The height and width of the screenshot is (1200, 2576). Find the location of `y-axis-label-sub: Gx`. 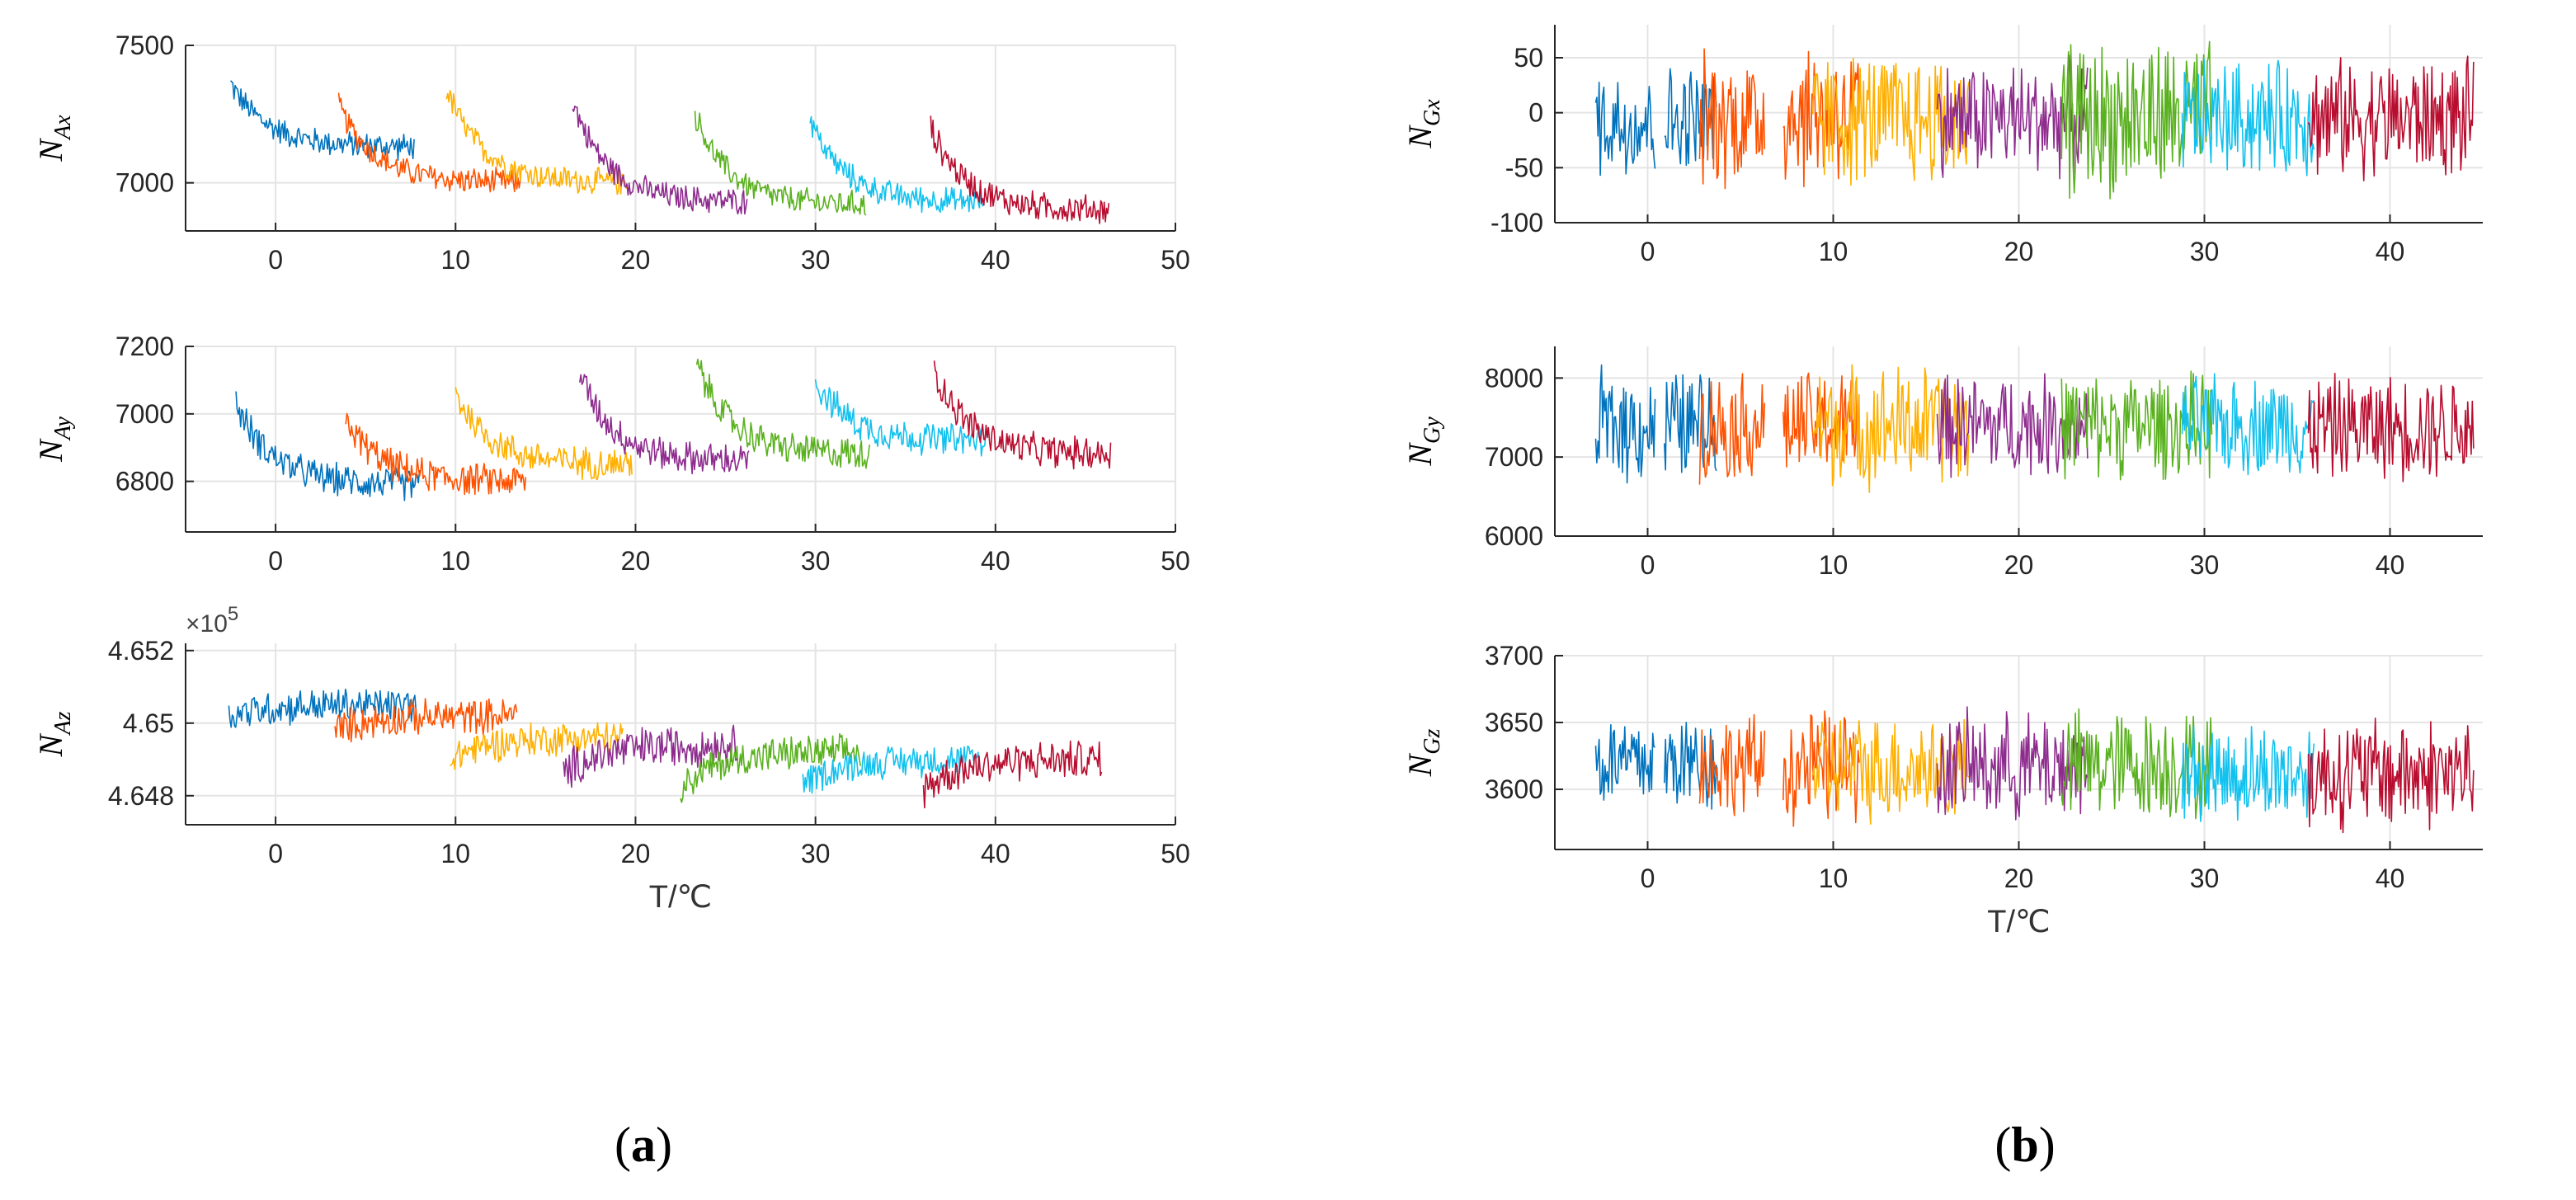

y-axis-label-sub: Gx is located at coordinates (1432, 112).